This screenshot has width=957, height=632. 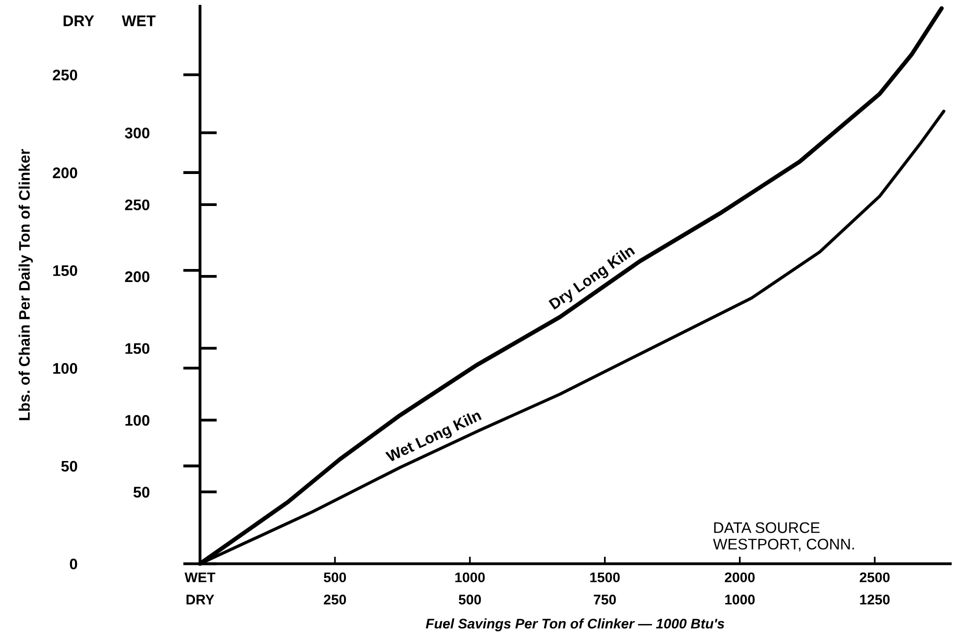 What do you see at coordinates (65, 270) in the screenshot?
I see `y-tick-label: 150` at bounding box center [65, 270].